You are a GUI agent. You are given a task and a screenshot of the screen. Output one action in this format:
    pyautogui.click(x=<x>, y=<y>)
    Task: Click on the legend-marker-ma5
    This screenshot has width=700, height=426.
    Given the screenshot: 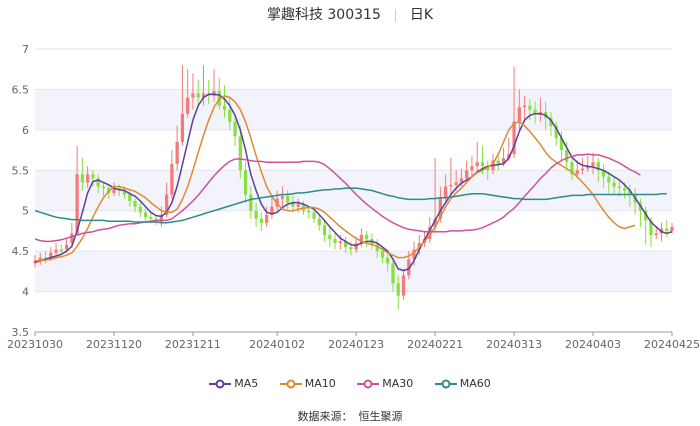 What is the action you would take?
    pyautogui.click(x=220, y=384)
    